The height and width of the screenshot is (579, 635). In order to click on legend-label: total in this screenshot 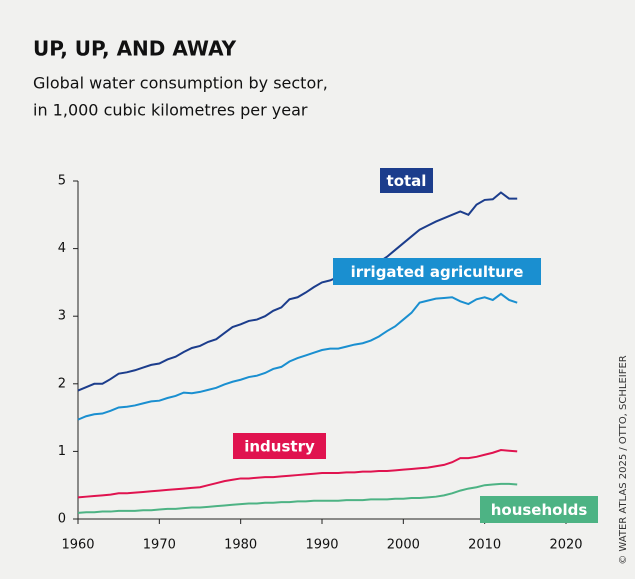, I will do `click(407, 181)`.